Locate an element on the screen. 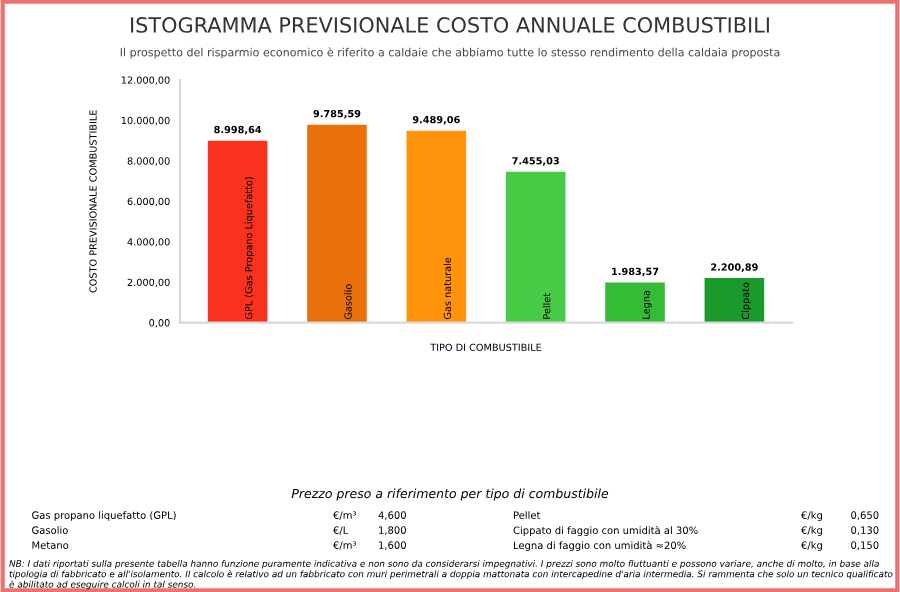 This screenshot has width=900, height=592. chart-title: ISTOGRAMMA PREVISIONALE COSTO ANNUALE COMBUSTIBILI is located at coordinates (450, 25).